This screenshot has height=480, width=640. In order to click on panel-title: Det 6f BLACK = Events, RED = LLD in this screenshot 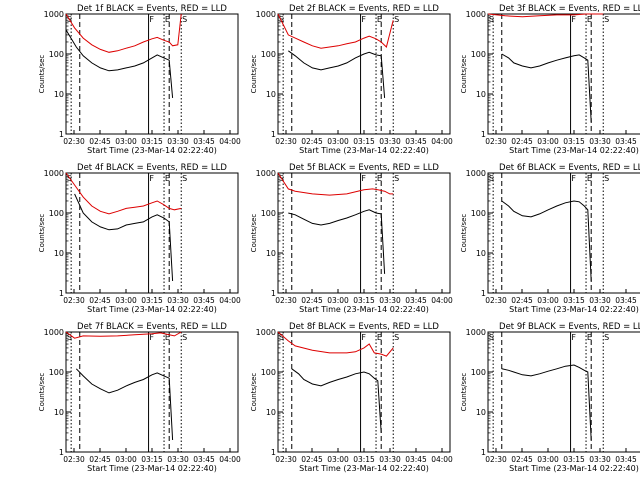, I will do `click(569, 168)`.